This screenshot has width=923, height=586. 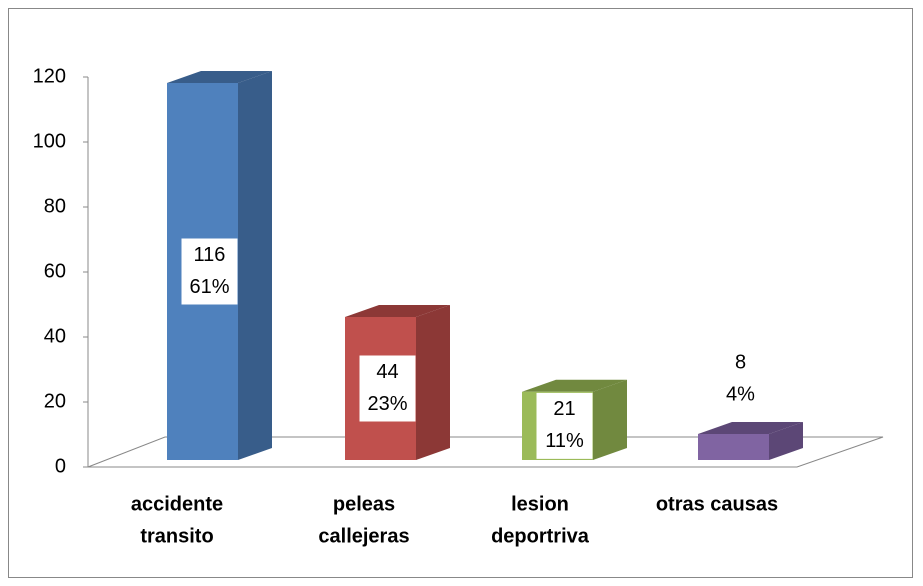 I want to click on y-tick-label: 80, so click(x=55, y=206).